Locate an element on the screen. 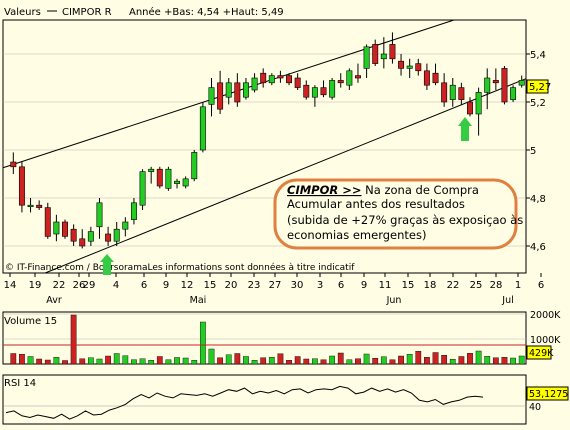  x-tick-label: 11 is located at coordinates (385, 285).